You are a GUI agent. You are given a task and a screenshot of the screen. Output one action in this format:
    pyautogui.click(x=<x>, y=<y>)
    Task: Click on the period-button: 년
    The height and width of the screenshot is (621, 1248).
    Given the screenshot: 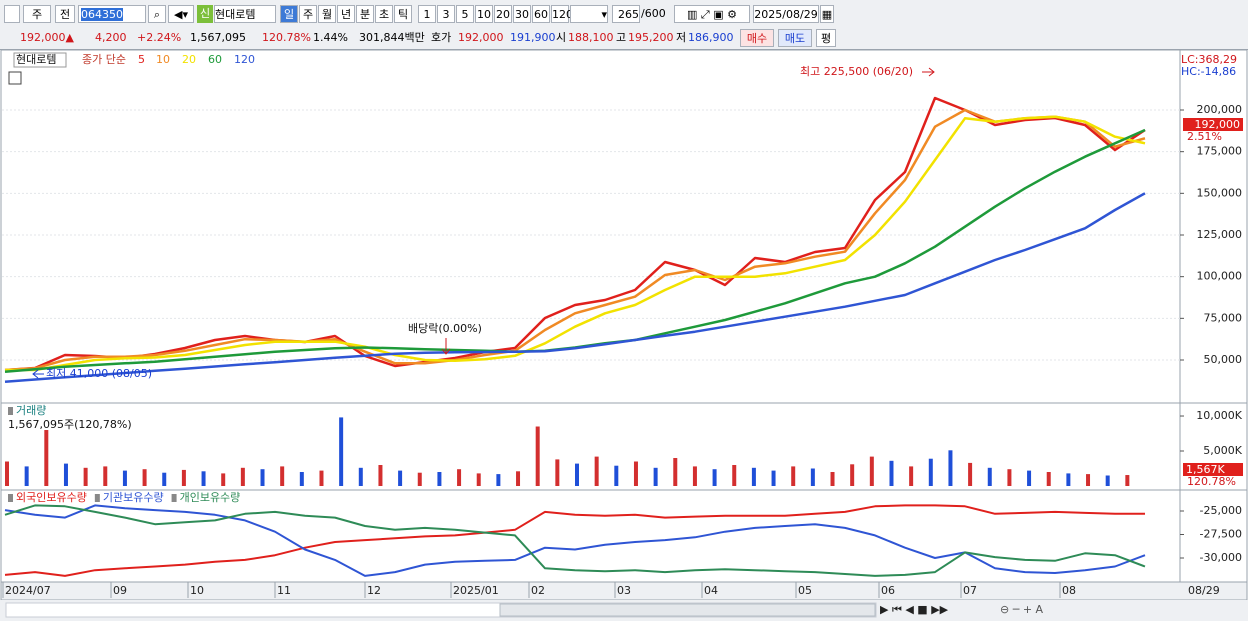 What is the action you would take?
    pyautogui.click(x=346, y=14)
    